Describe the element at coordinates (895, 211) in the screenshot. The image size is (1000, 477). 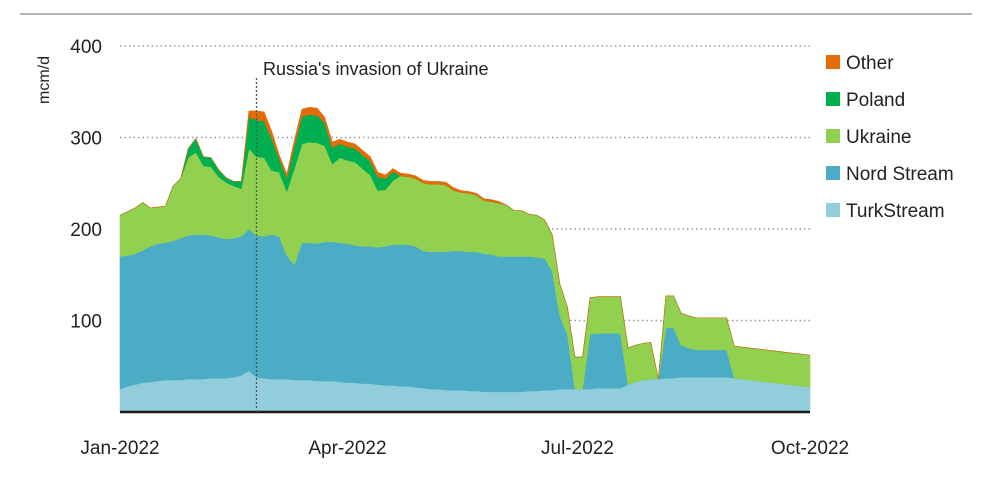
I see `legend-label-turkstream: TurkStream` at that location.